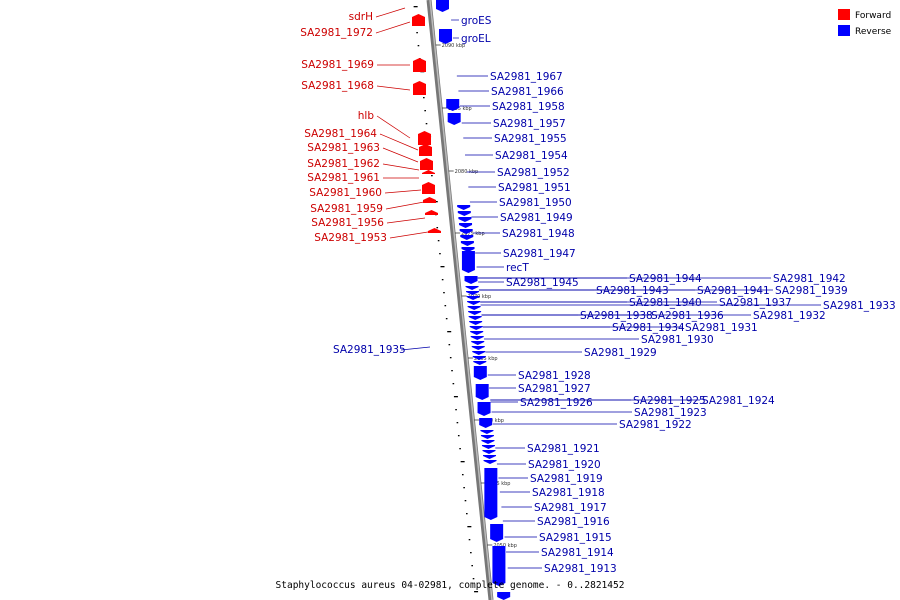 This screenshot has height=600, width=900. What do you see at coordinates (577, 553) in the screenshot?
I see `reverse-gene-label: SA2981_1914` at bounding box center [577, 553].